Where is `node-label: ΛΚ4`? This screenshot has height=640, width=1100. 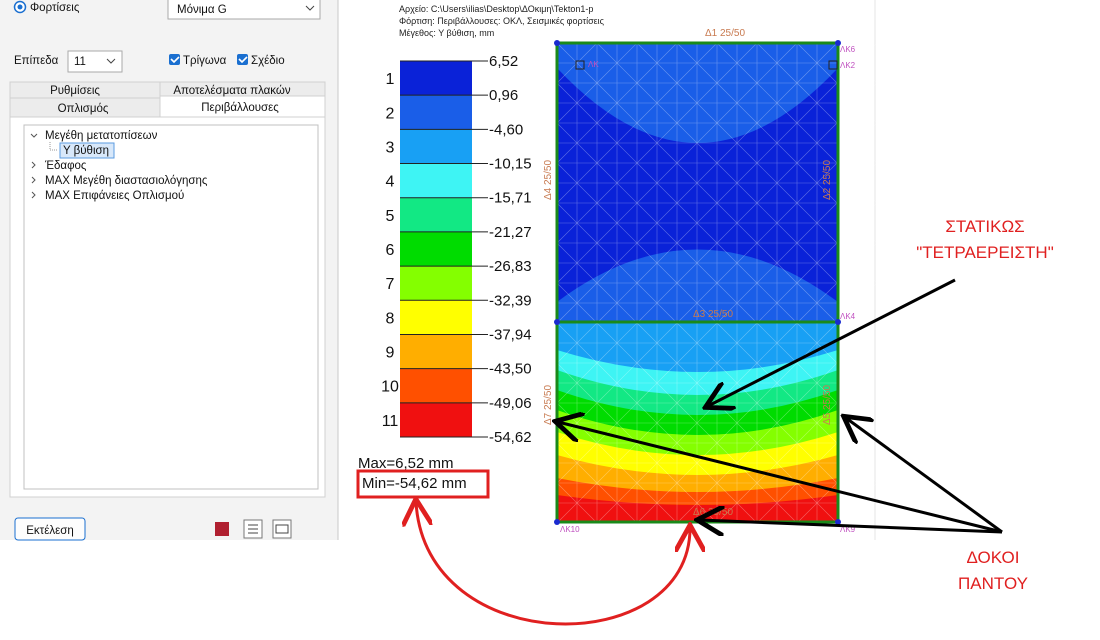
node-label: ΛΚ4 is located at coordinates (848, 316).